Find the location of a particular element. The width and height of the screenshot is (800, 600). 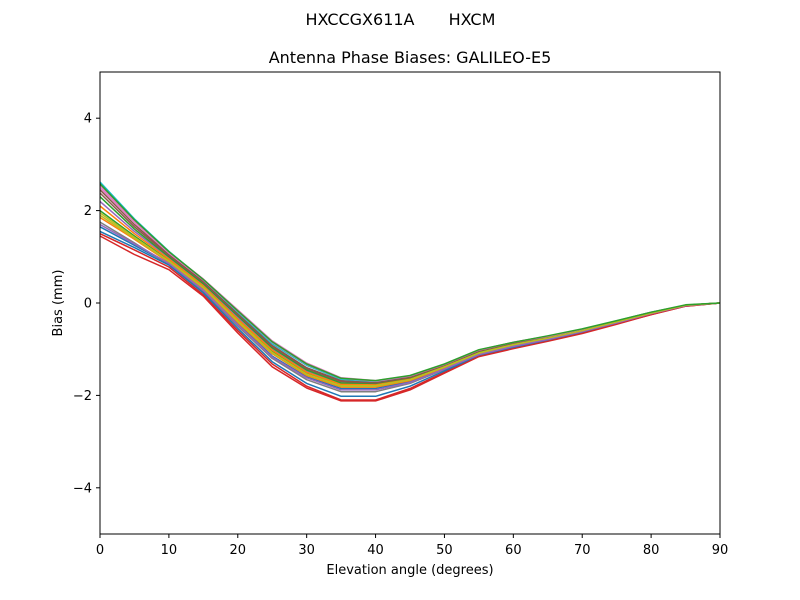

y-tick-label: −4 is located at coordinates (82, 488).